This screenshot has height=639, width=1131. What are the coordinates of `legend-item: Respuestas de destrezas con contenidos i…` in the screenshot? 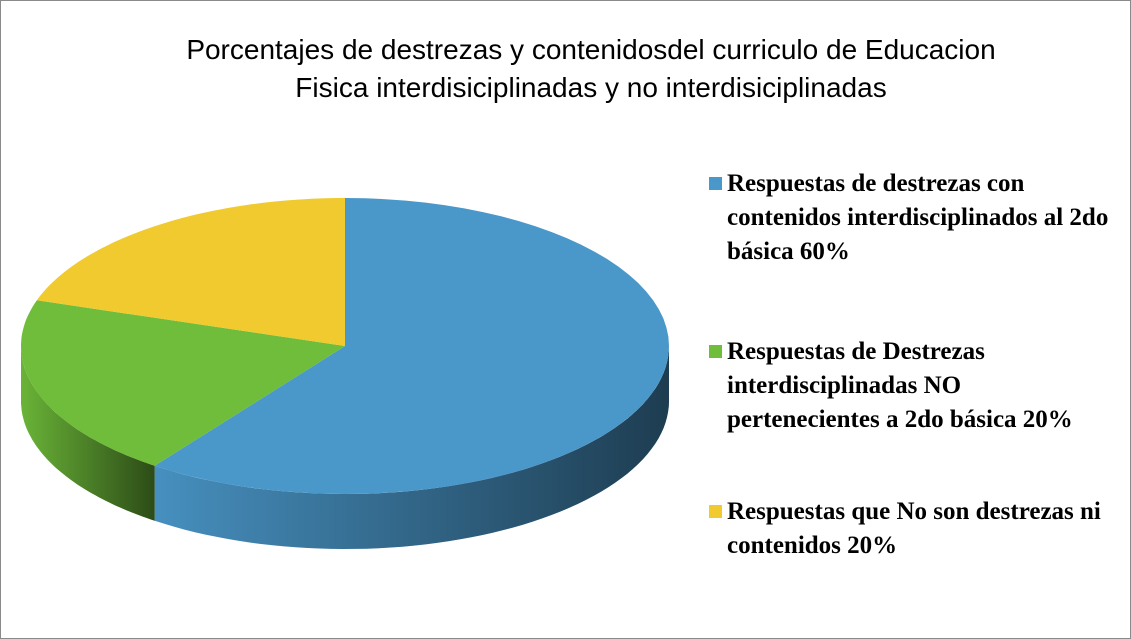 It's located at (914, 218).